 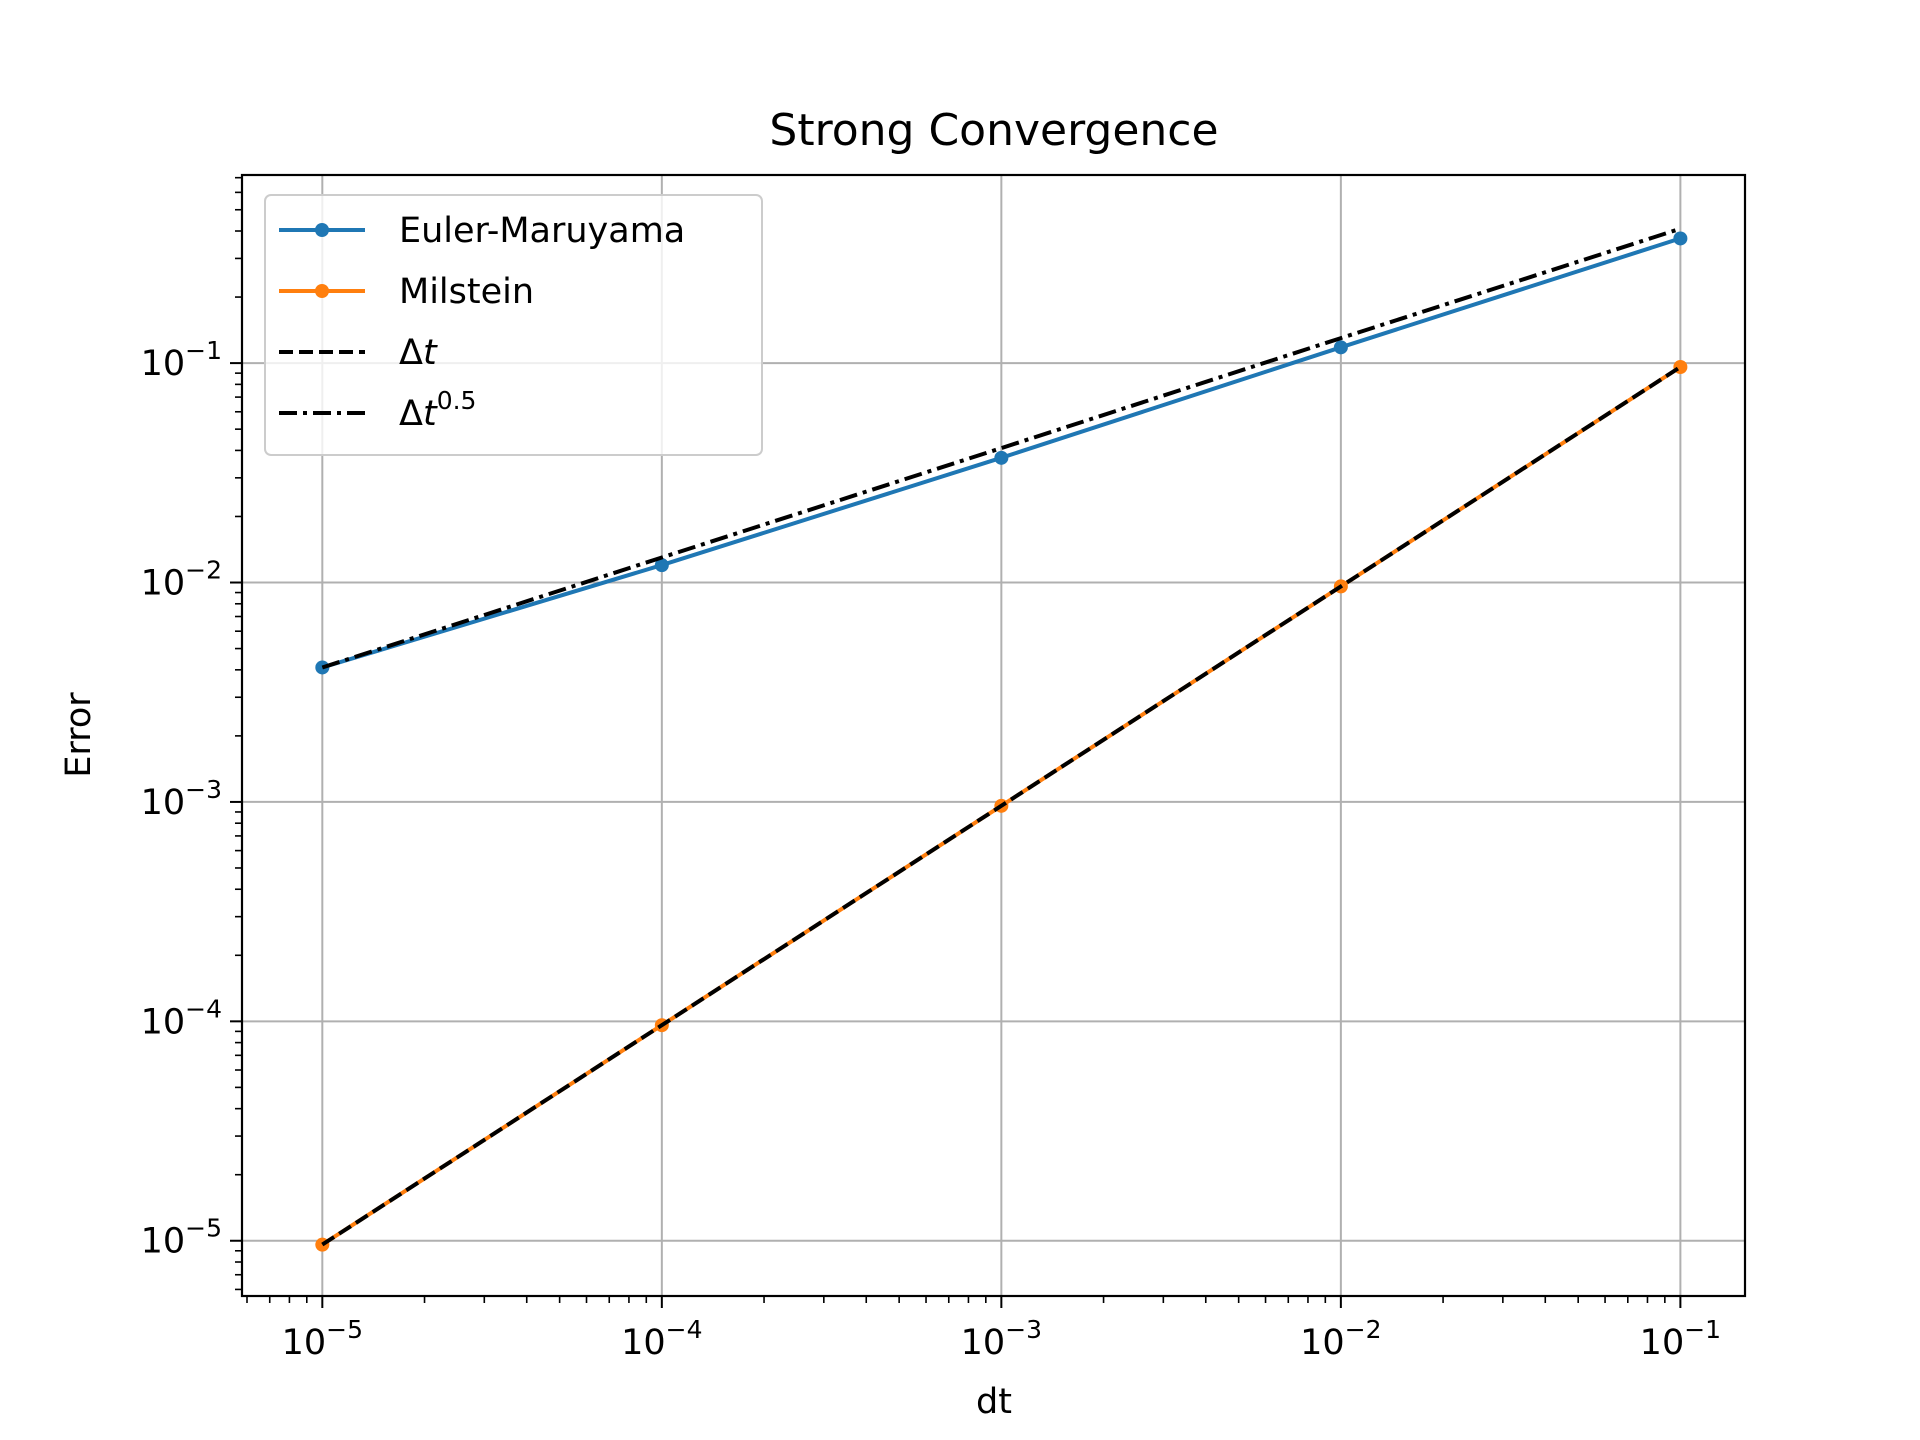 I want to click on legend-label: Milstein, so click(x=466, y=292).